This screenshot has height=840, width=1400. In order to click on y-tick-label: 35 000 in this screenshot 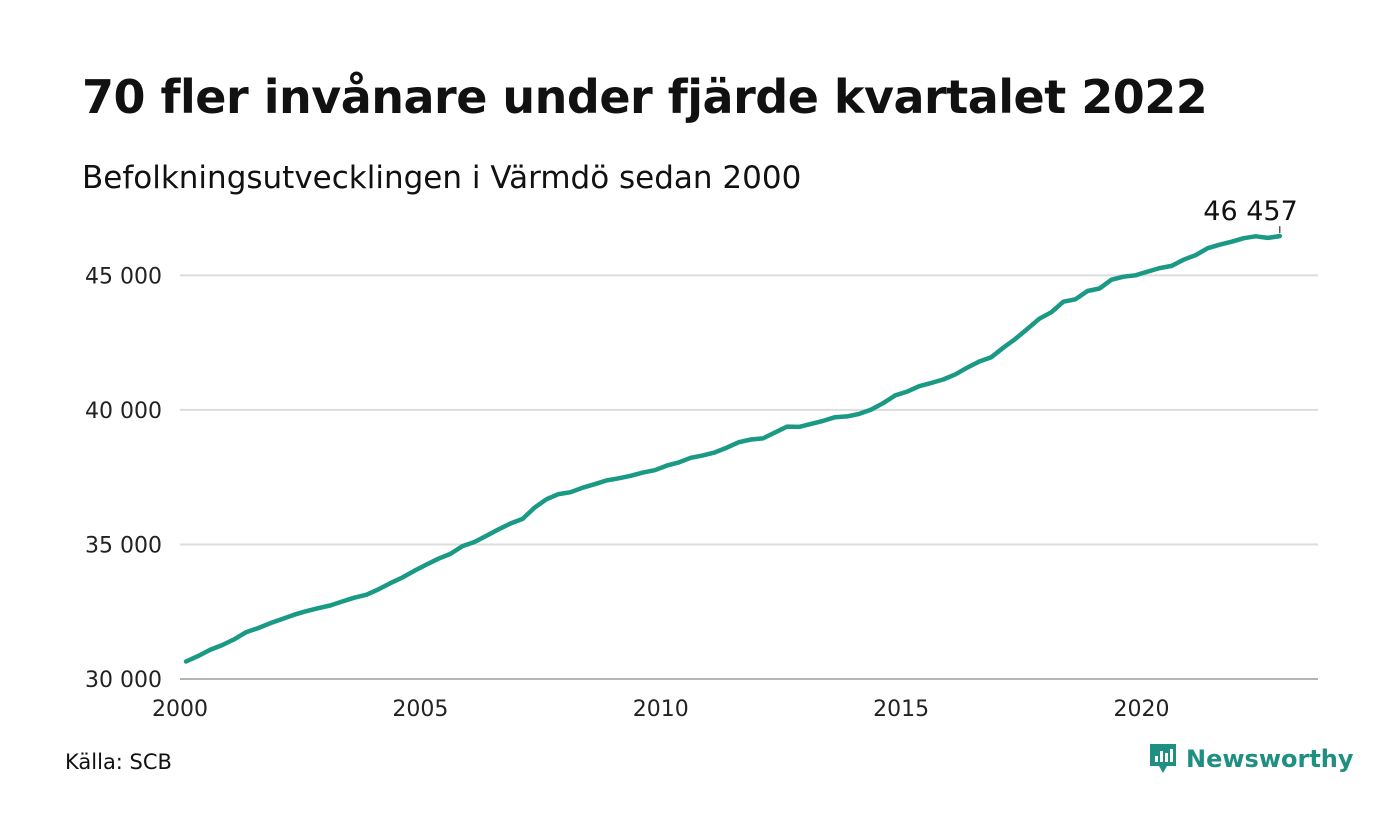, I will do `click(123, 545)`.